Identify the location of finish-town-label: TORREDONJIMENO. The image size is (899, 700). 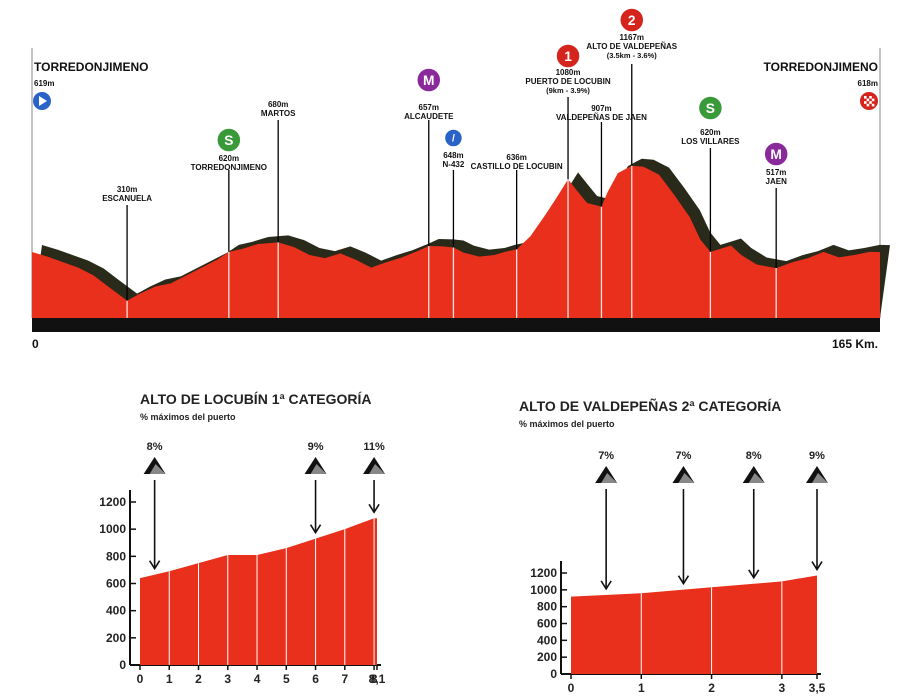
(821, 67).